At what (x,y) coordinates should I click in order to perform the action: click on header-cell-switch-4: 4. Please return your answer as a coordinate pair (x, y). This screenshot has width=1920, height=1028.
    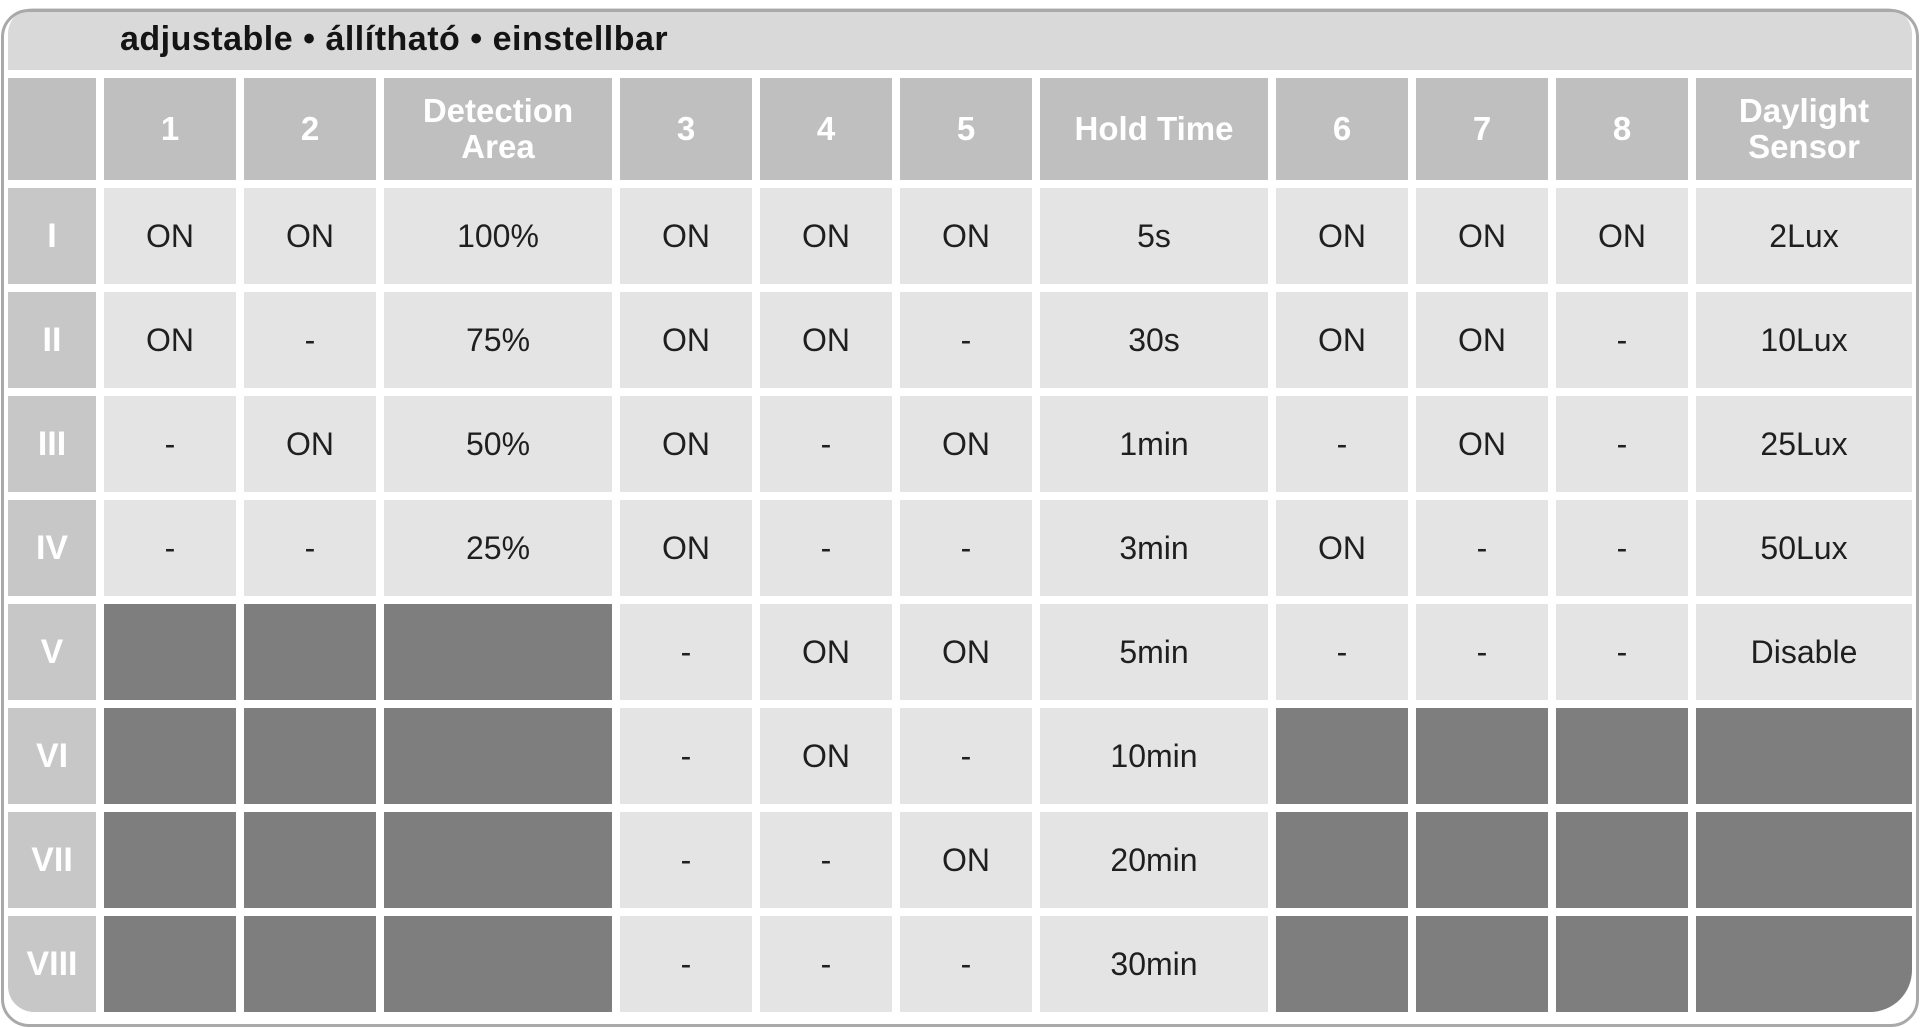
    Looking at the image, I should click on (826, 129).